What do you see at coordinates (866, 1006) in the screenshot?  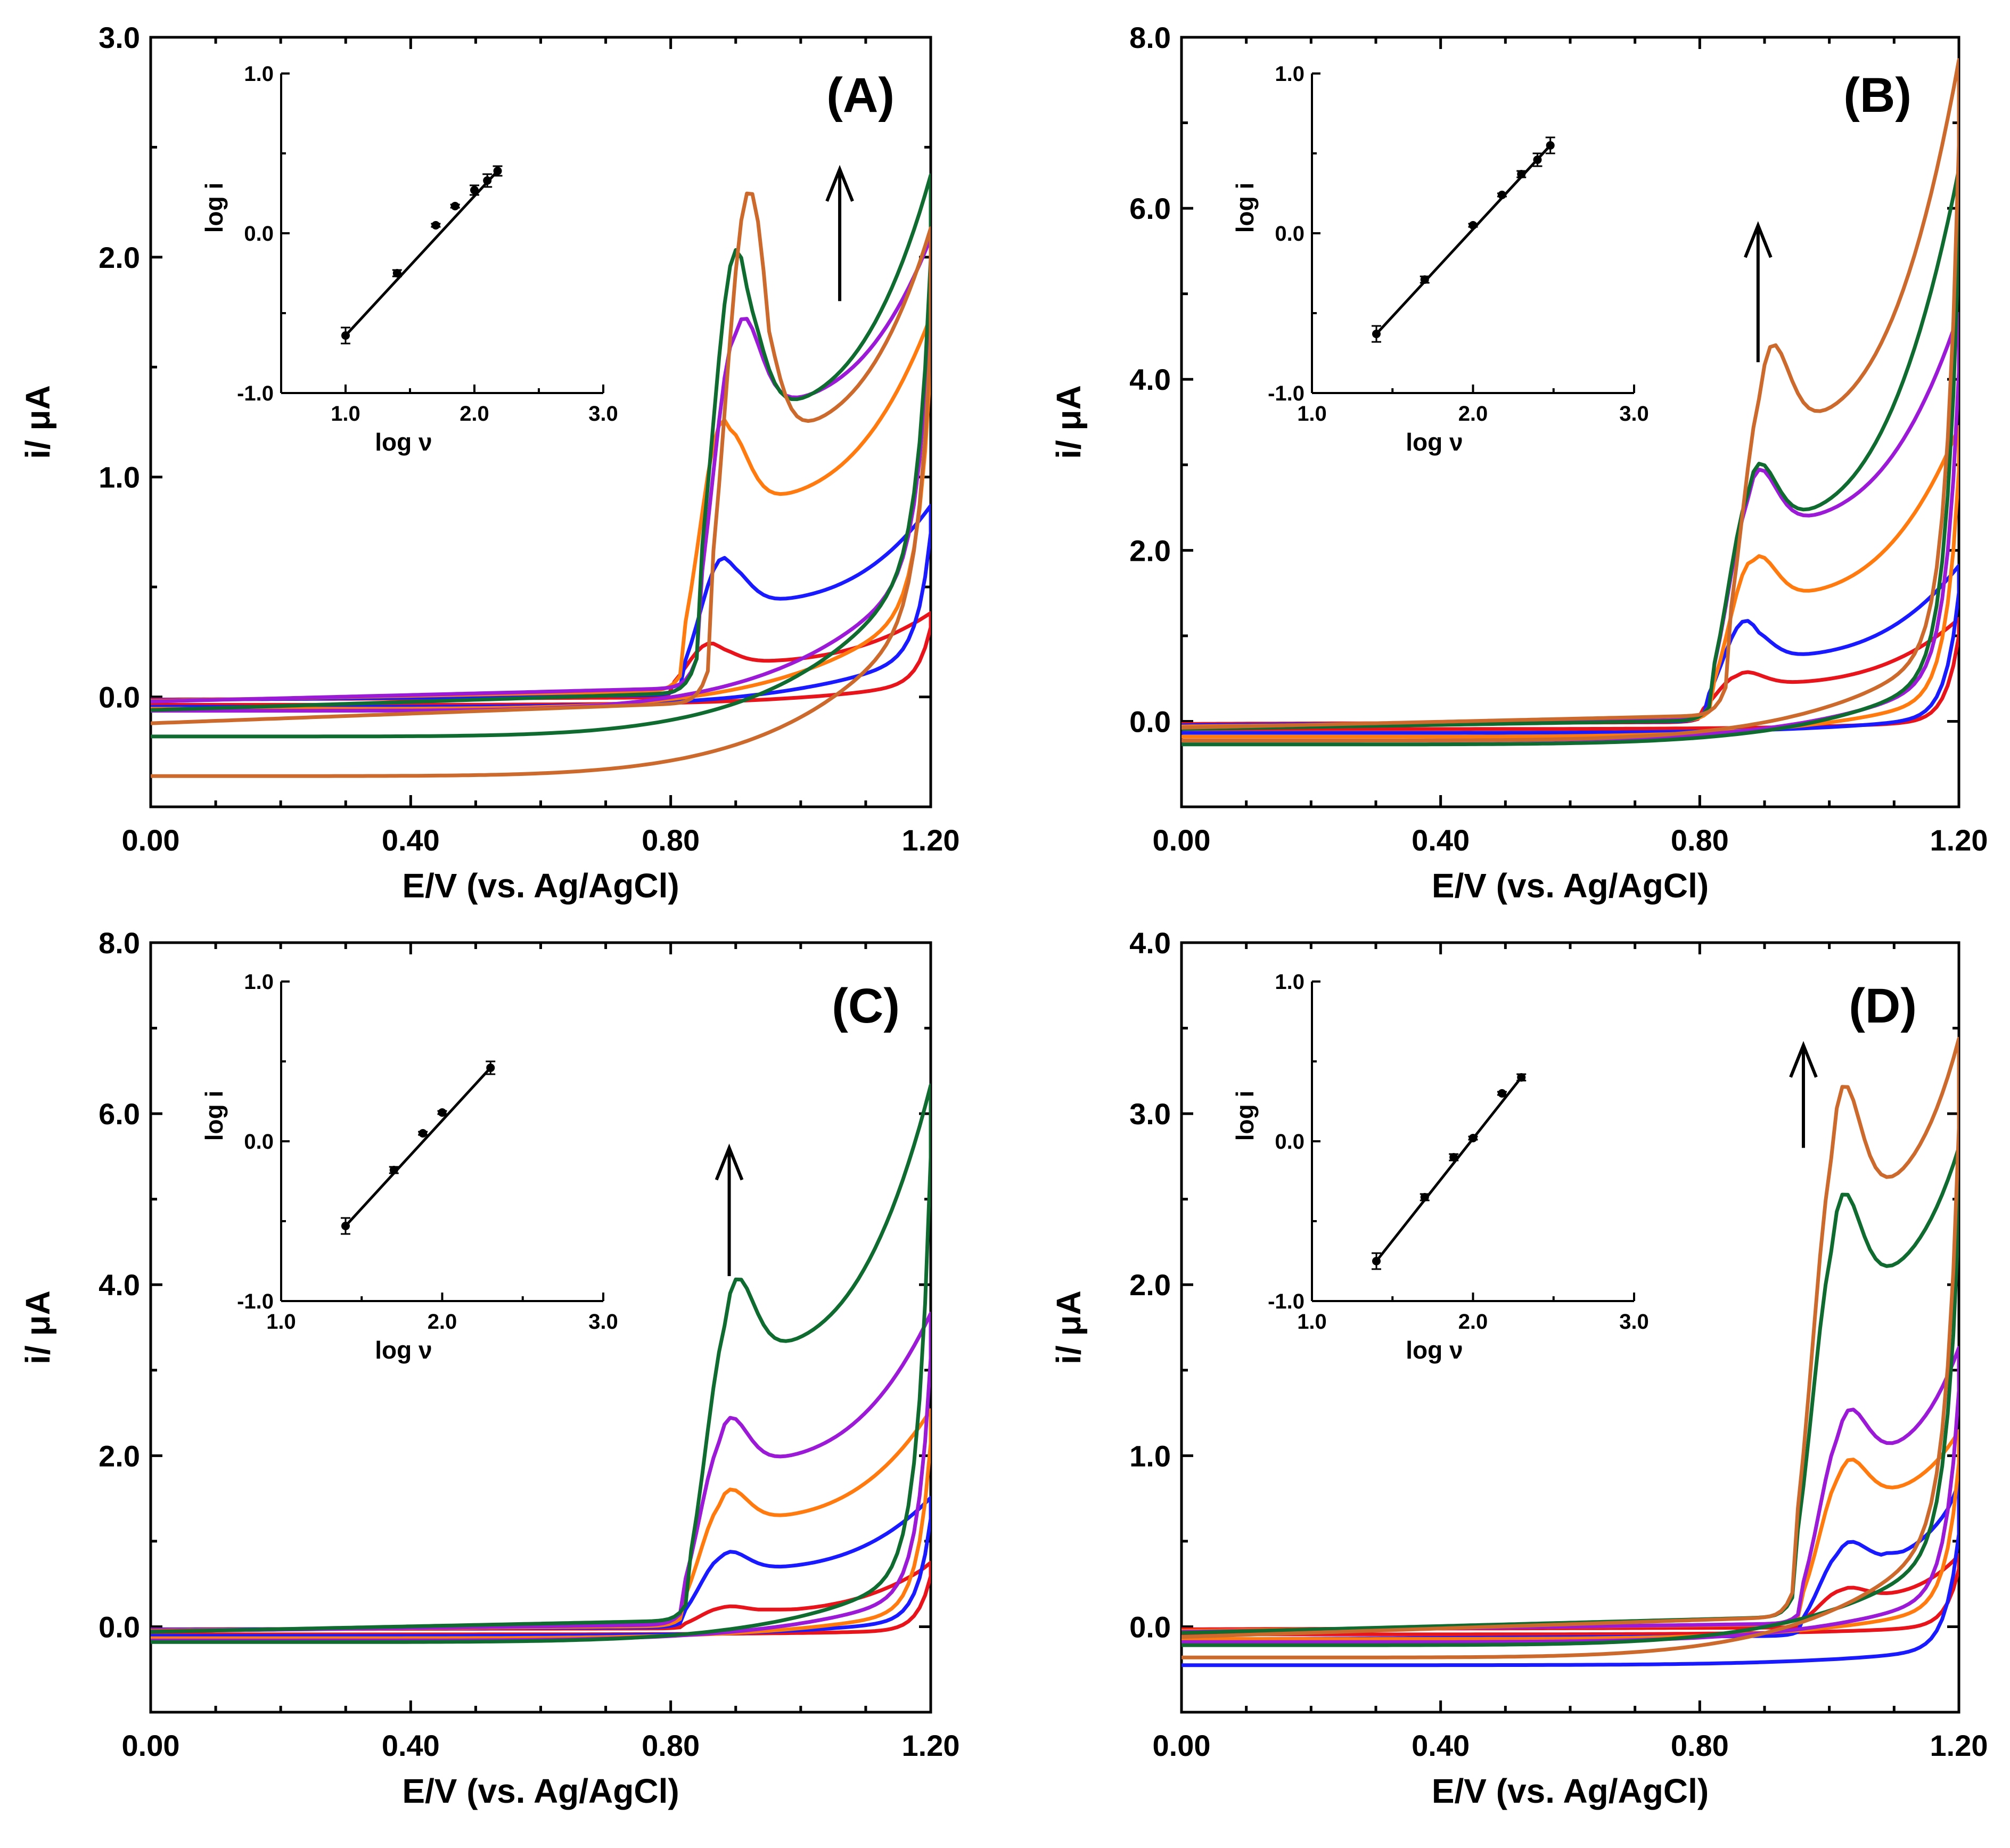 I see `panel-label: (C)` at bounding box center [866, 1006].